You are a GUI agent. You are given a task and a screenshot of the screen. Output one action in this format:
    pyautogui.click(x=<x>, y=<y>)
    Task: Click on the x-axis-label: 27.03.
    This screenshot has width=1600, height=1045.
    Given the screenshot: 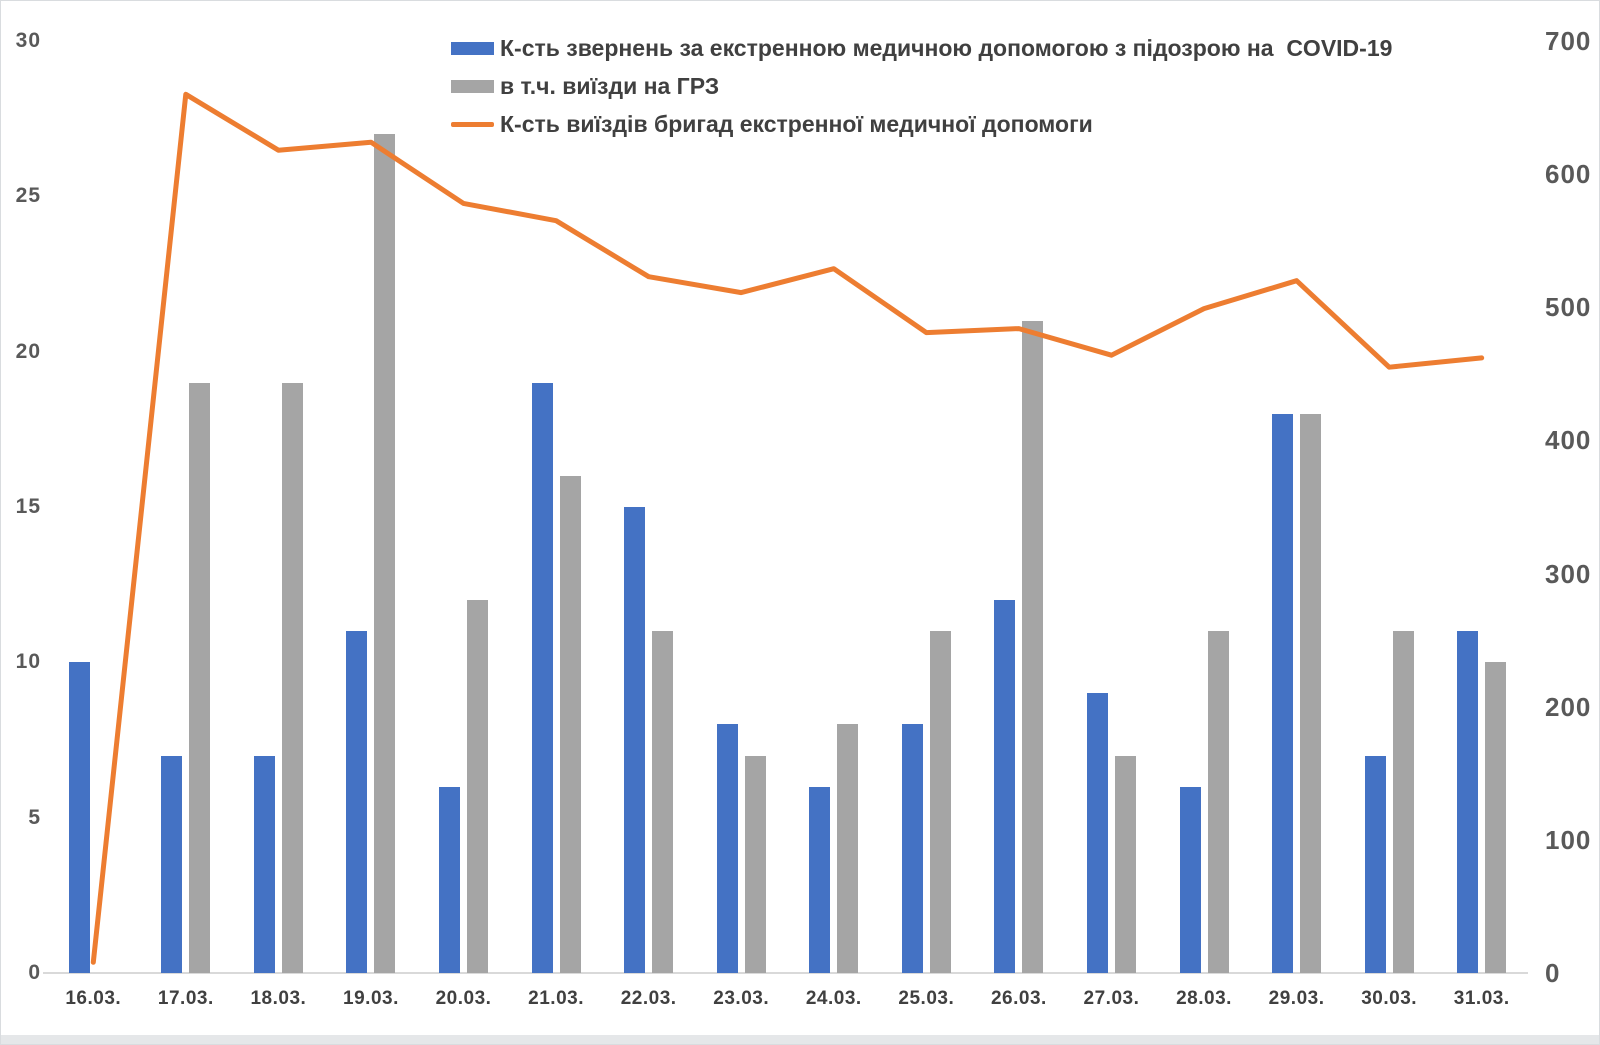 What is the action you would take?
    pyautogui.click(x=1111, y=998)
    